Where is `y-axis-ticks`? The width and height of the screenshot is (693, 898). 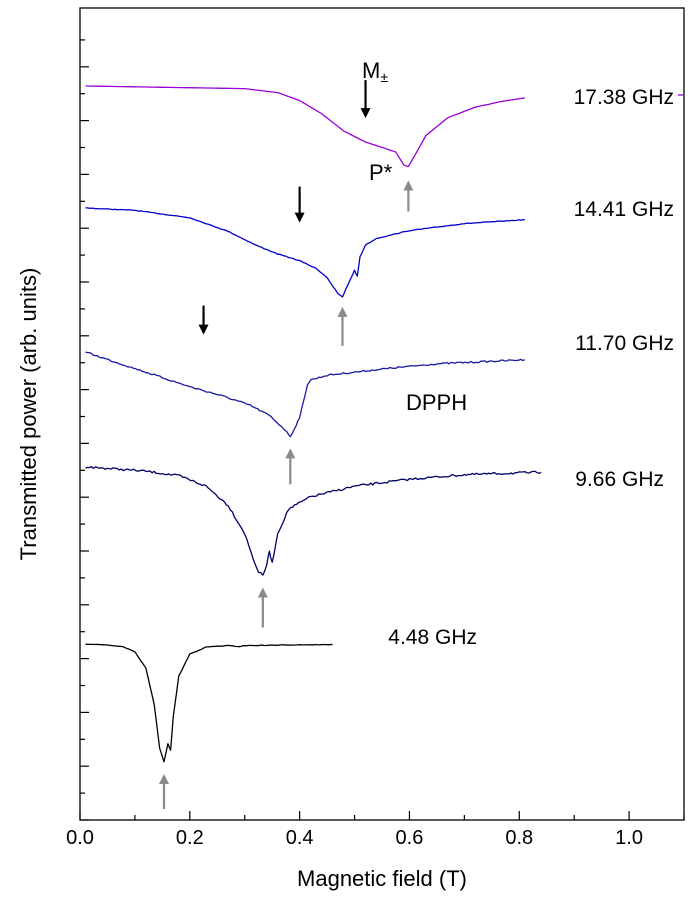
y-axis-ticks is located at coordinates (84, 430).